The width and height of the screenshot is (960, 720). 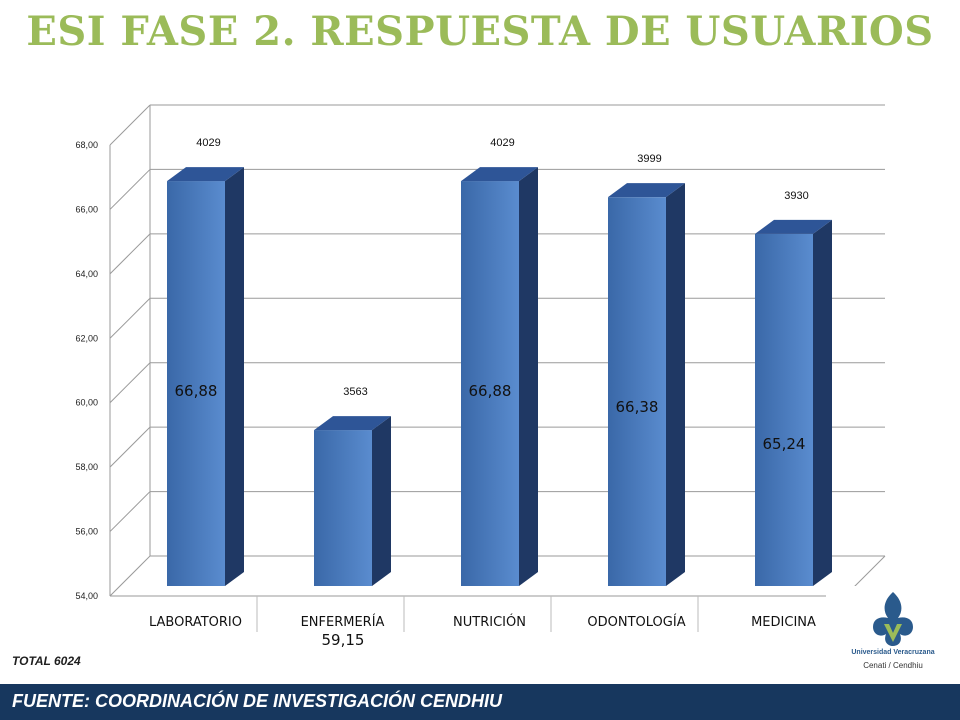 I want to click on y-axis-ticks: 54,00 56,00 58,00 60,00 62,00 64,00 66,00 68,00, so click(x=86, y=370).